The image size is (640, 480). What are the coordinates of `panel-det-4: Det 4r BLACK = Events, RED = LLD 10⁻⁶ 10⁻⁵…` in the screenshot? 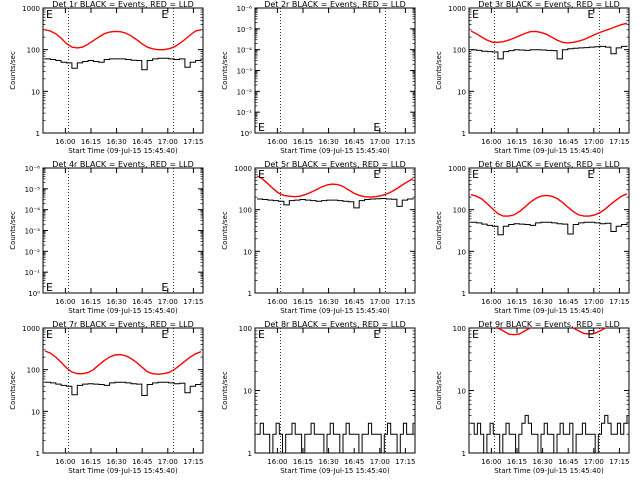 It's located at (106, 237).